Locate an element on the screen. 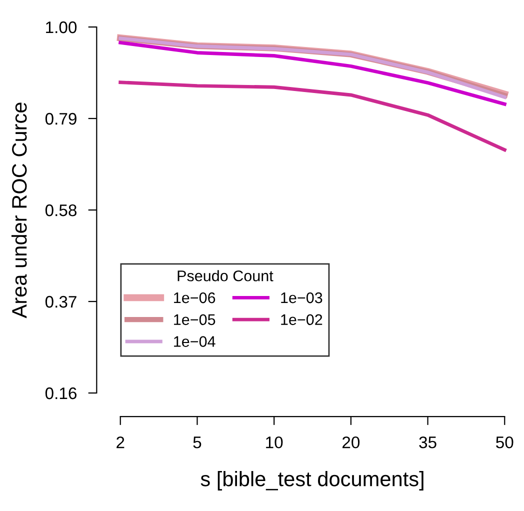 The image size is (524, 511). y-tick-label: 0.16 is located at coordinates (60, 393).